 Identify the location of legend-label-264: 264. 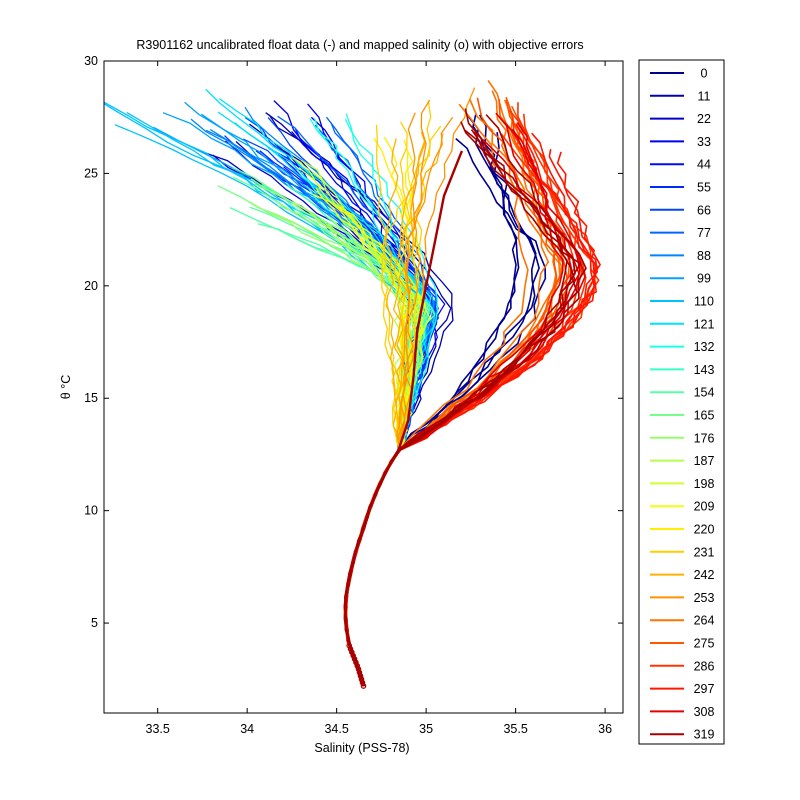
(704, 621).